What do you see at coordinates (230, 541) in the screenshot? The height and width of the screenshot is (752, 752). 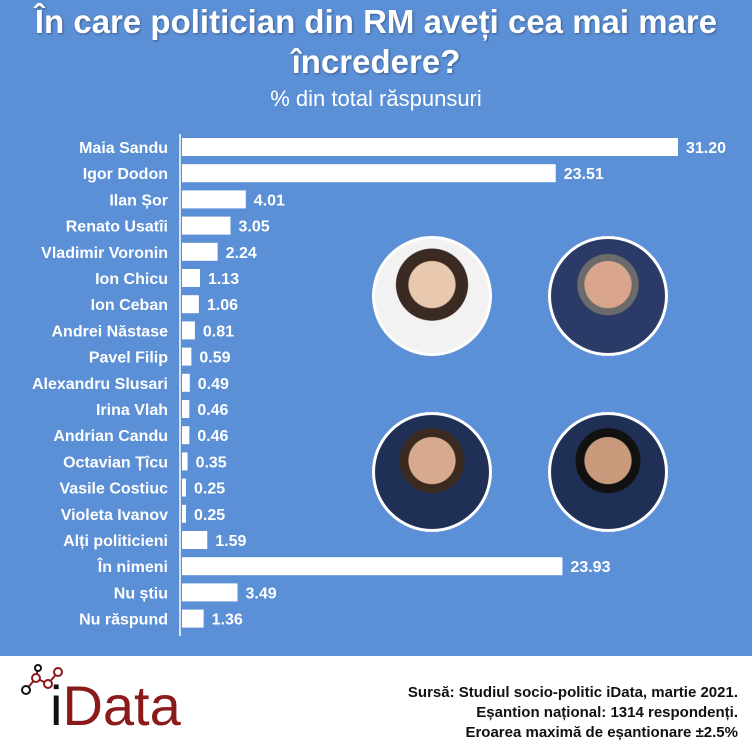 I see `value-label: 1.59` at bounding box center [230, 541].